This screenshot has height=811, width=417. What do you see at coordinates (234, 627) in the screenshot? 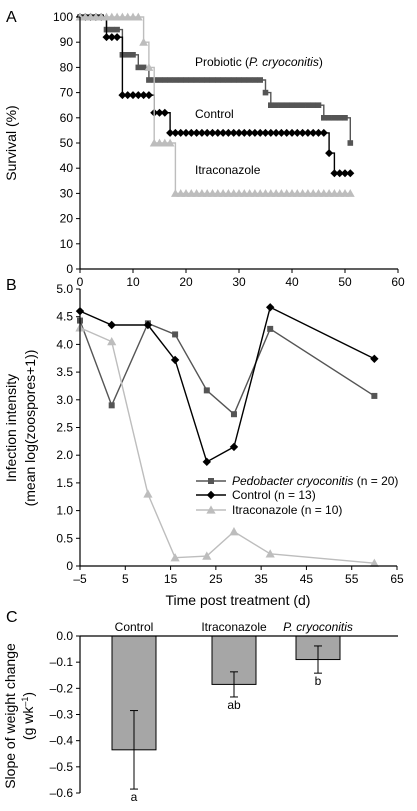
I see `category-label: Itraconazole` at bounding box center [234, 627].